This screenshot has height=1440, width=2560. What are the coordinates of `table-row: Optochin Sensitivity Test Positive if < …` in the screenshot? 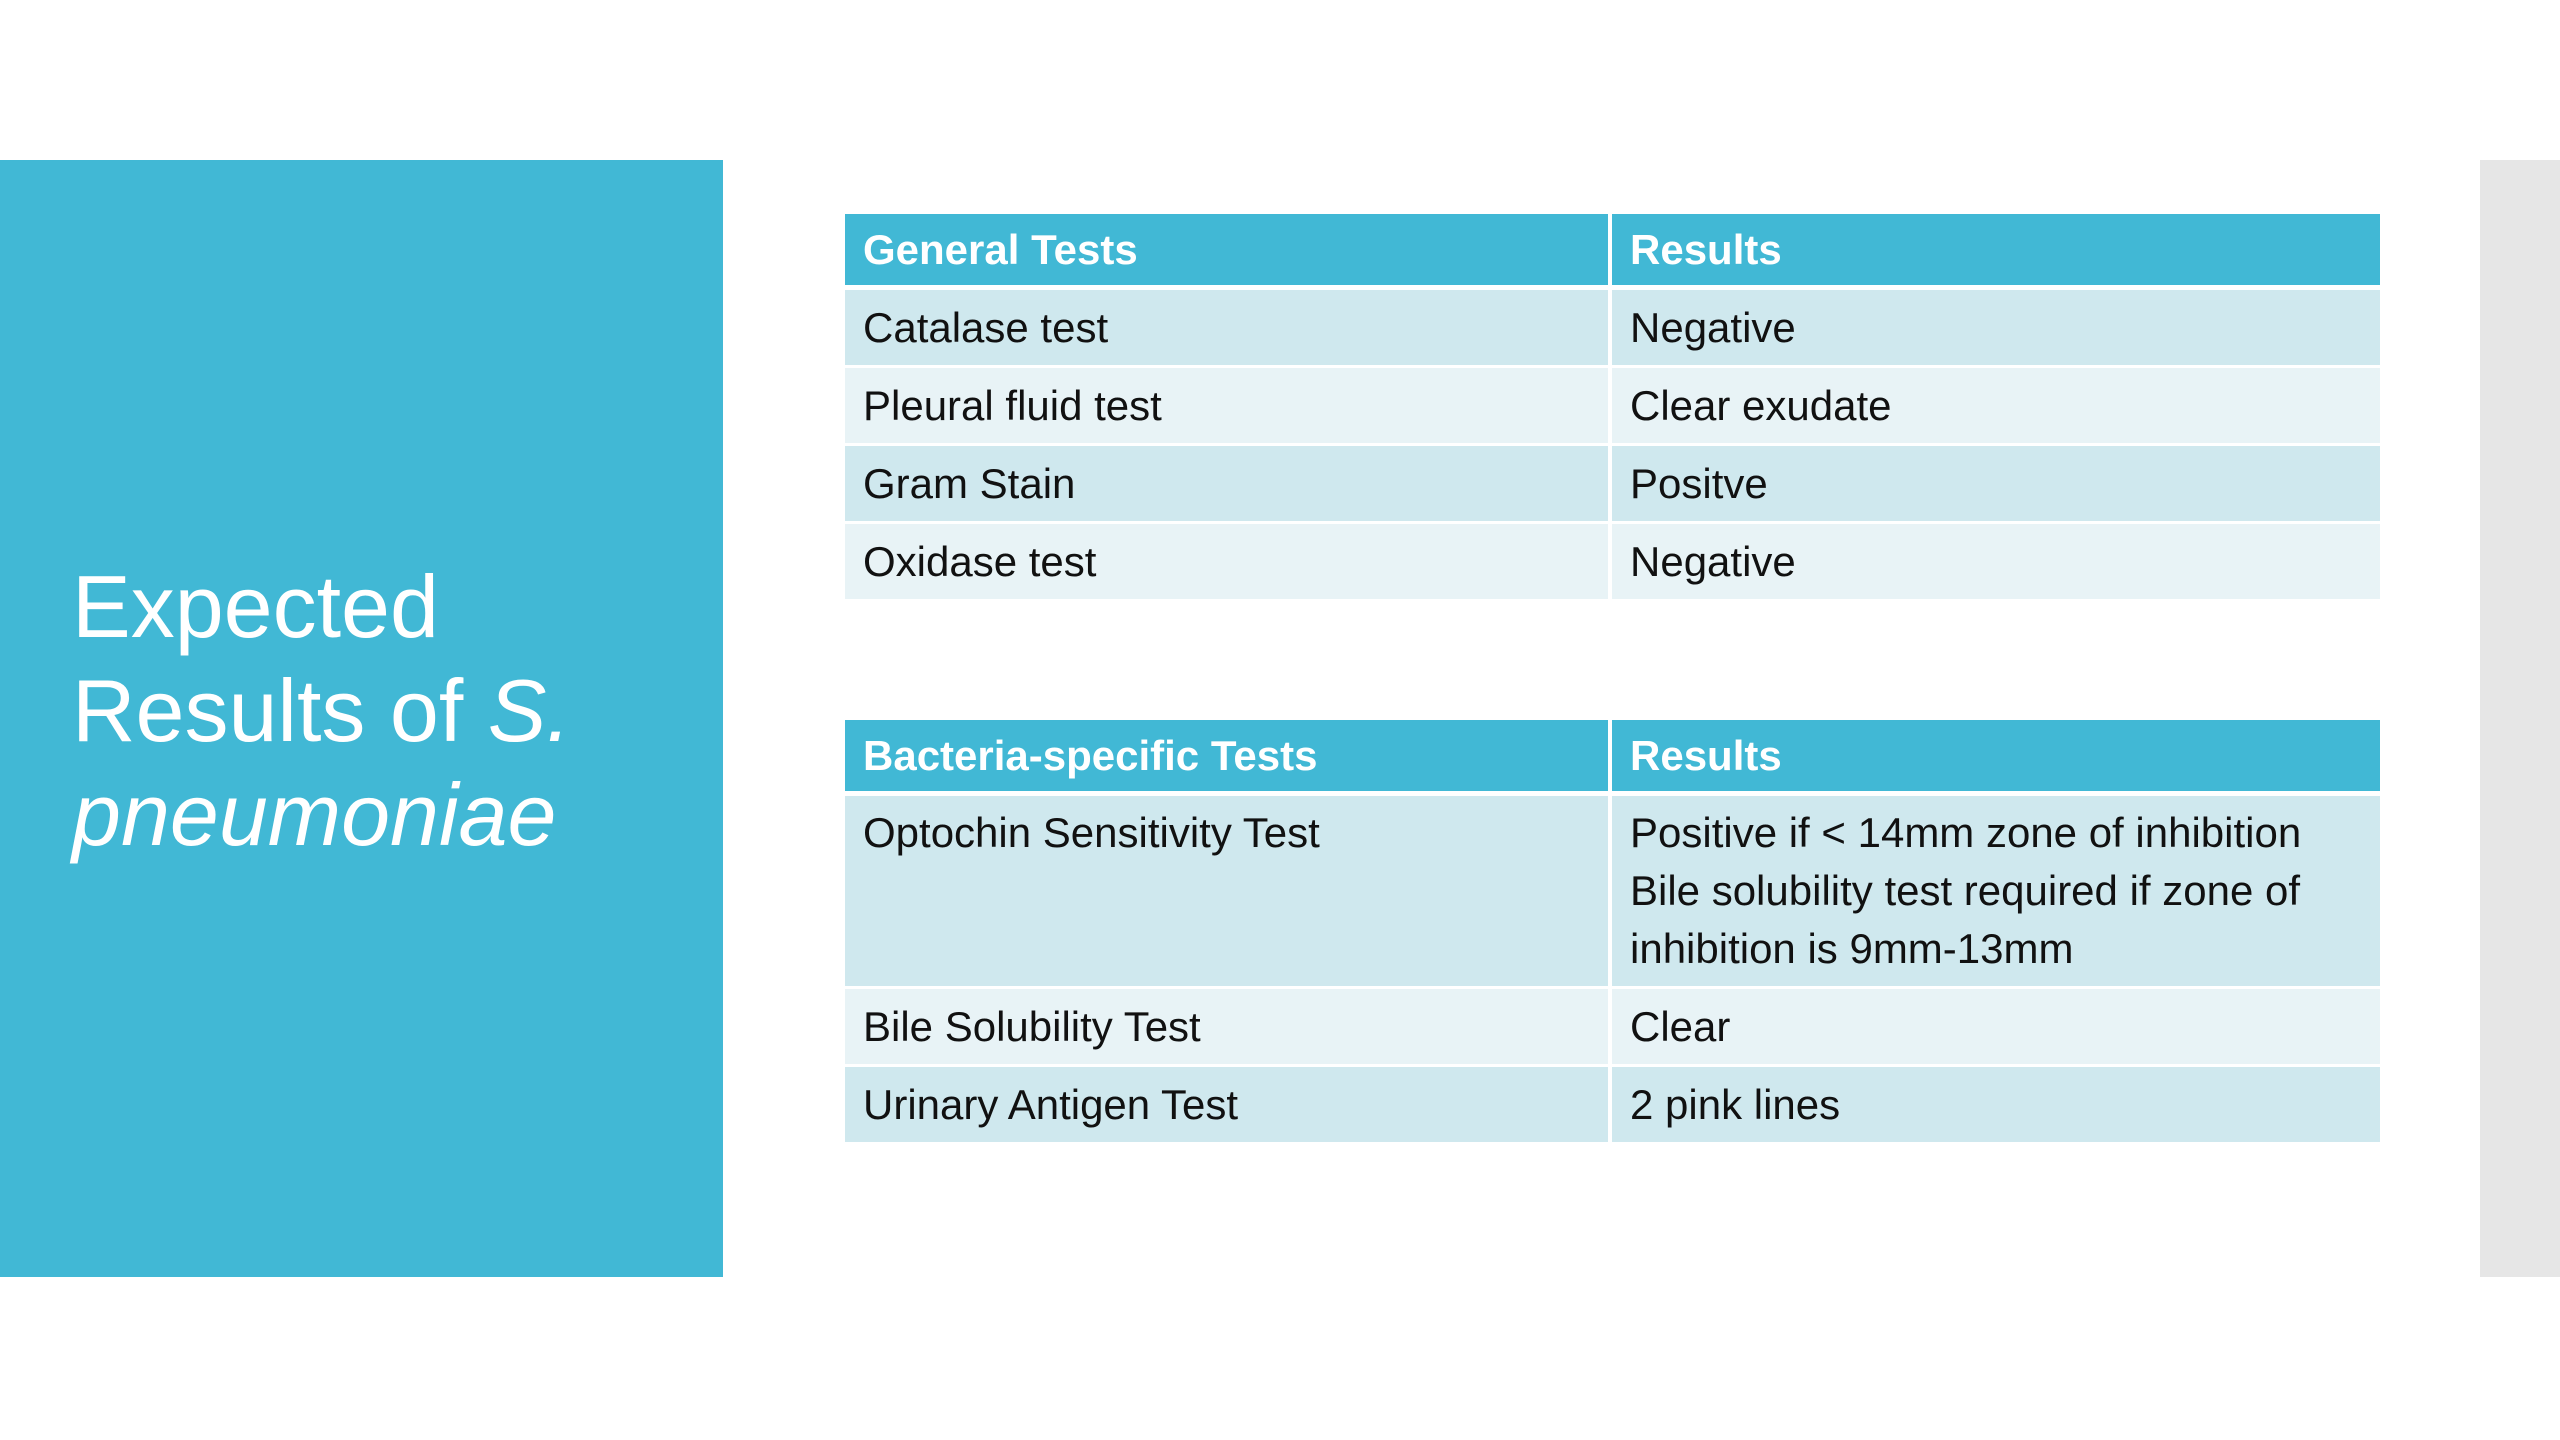 It's located at (1612, 892).